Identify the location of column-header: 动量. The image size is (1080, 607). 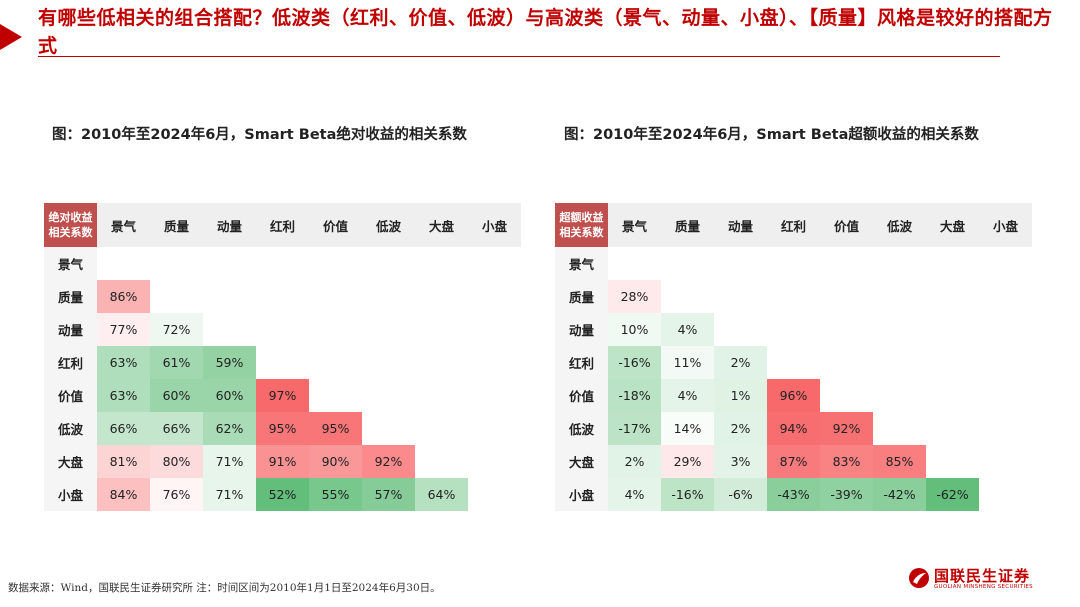
(740, 225).